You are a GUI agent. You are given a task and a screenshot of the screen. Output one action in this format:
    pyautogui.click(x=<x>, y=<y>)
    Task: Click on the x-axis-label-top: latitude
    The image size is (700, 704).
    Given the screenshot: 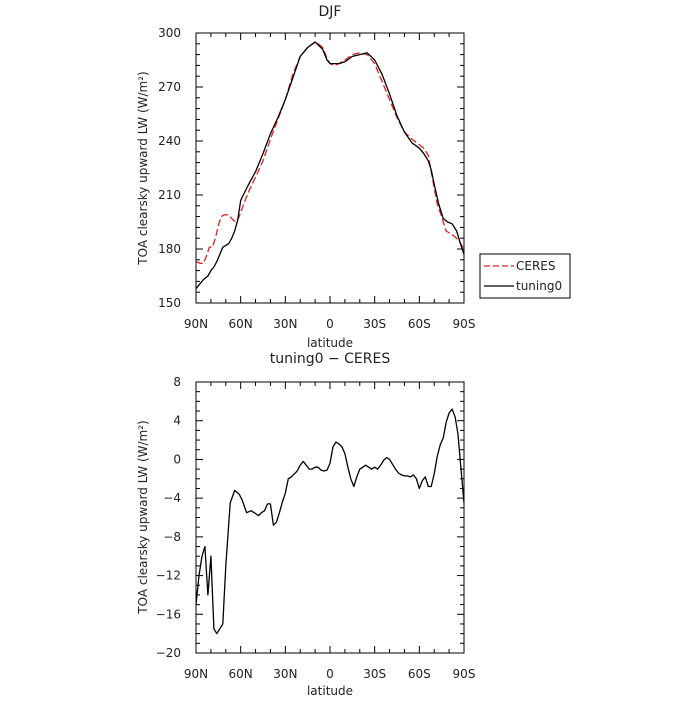 What is the action you would take?
    pyautogui.click(x=330, y=343)
    